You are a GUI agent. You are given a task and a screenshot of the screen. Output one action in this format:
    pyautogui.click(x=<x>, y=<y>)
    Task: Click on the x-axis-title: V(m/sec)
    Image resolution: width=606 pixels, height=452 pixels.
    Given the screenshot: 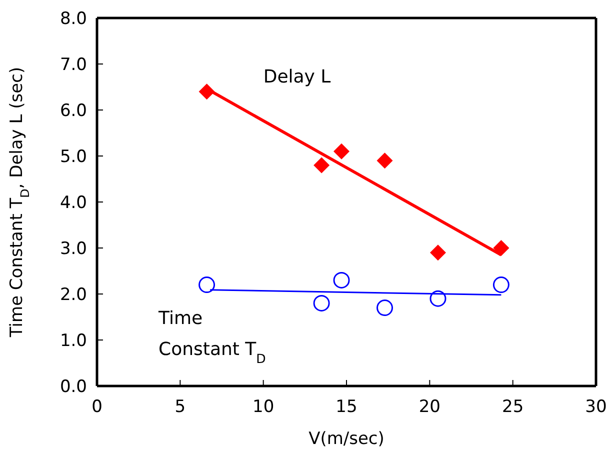 What is the action you would take?
    pyautogui.click(x=346, y=439)
    